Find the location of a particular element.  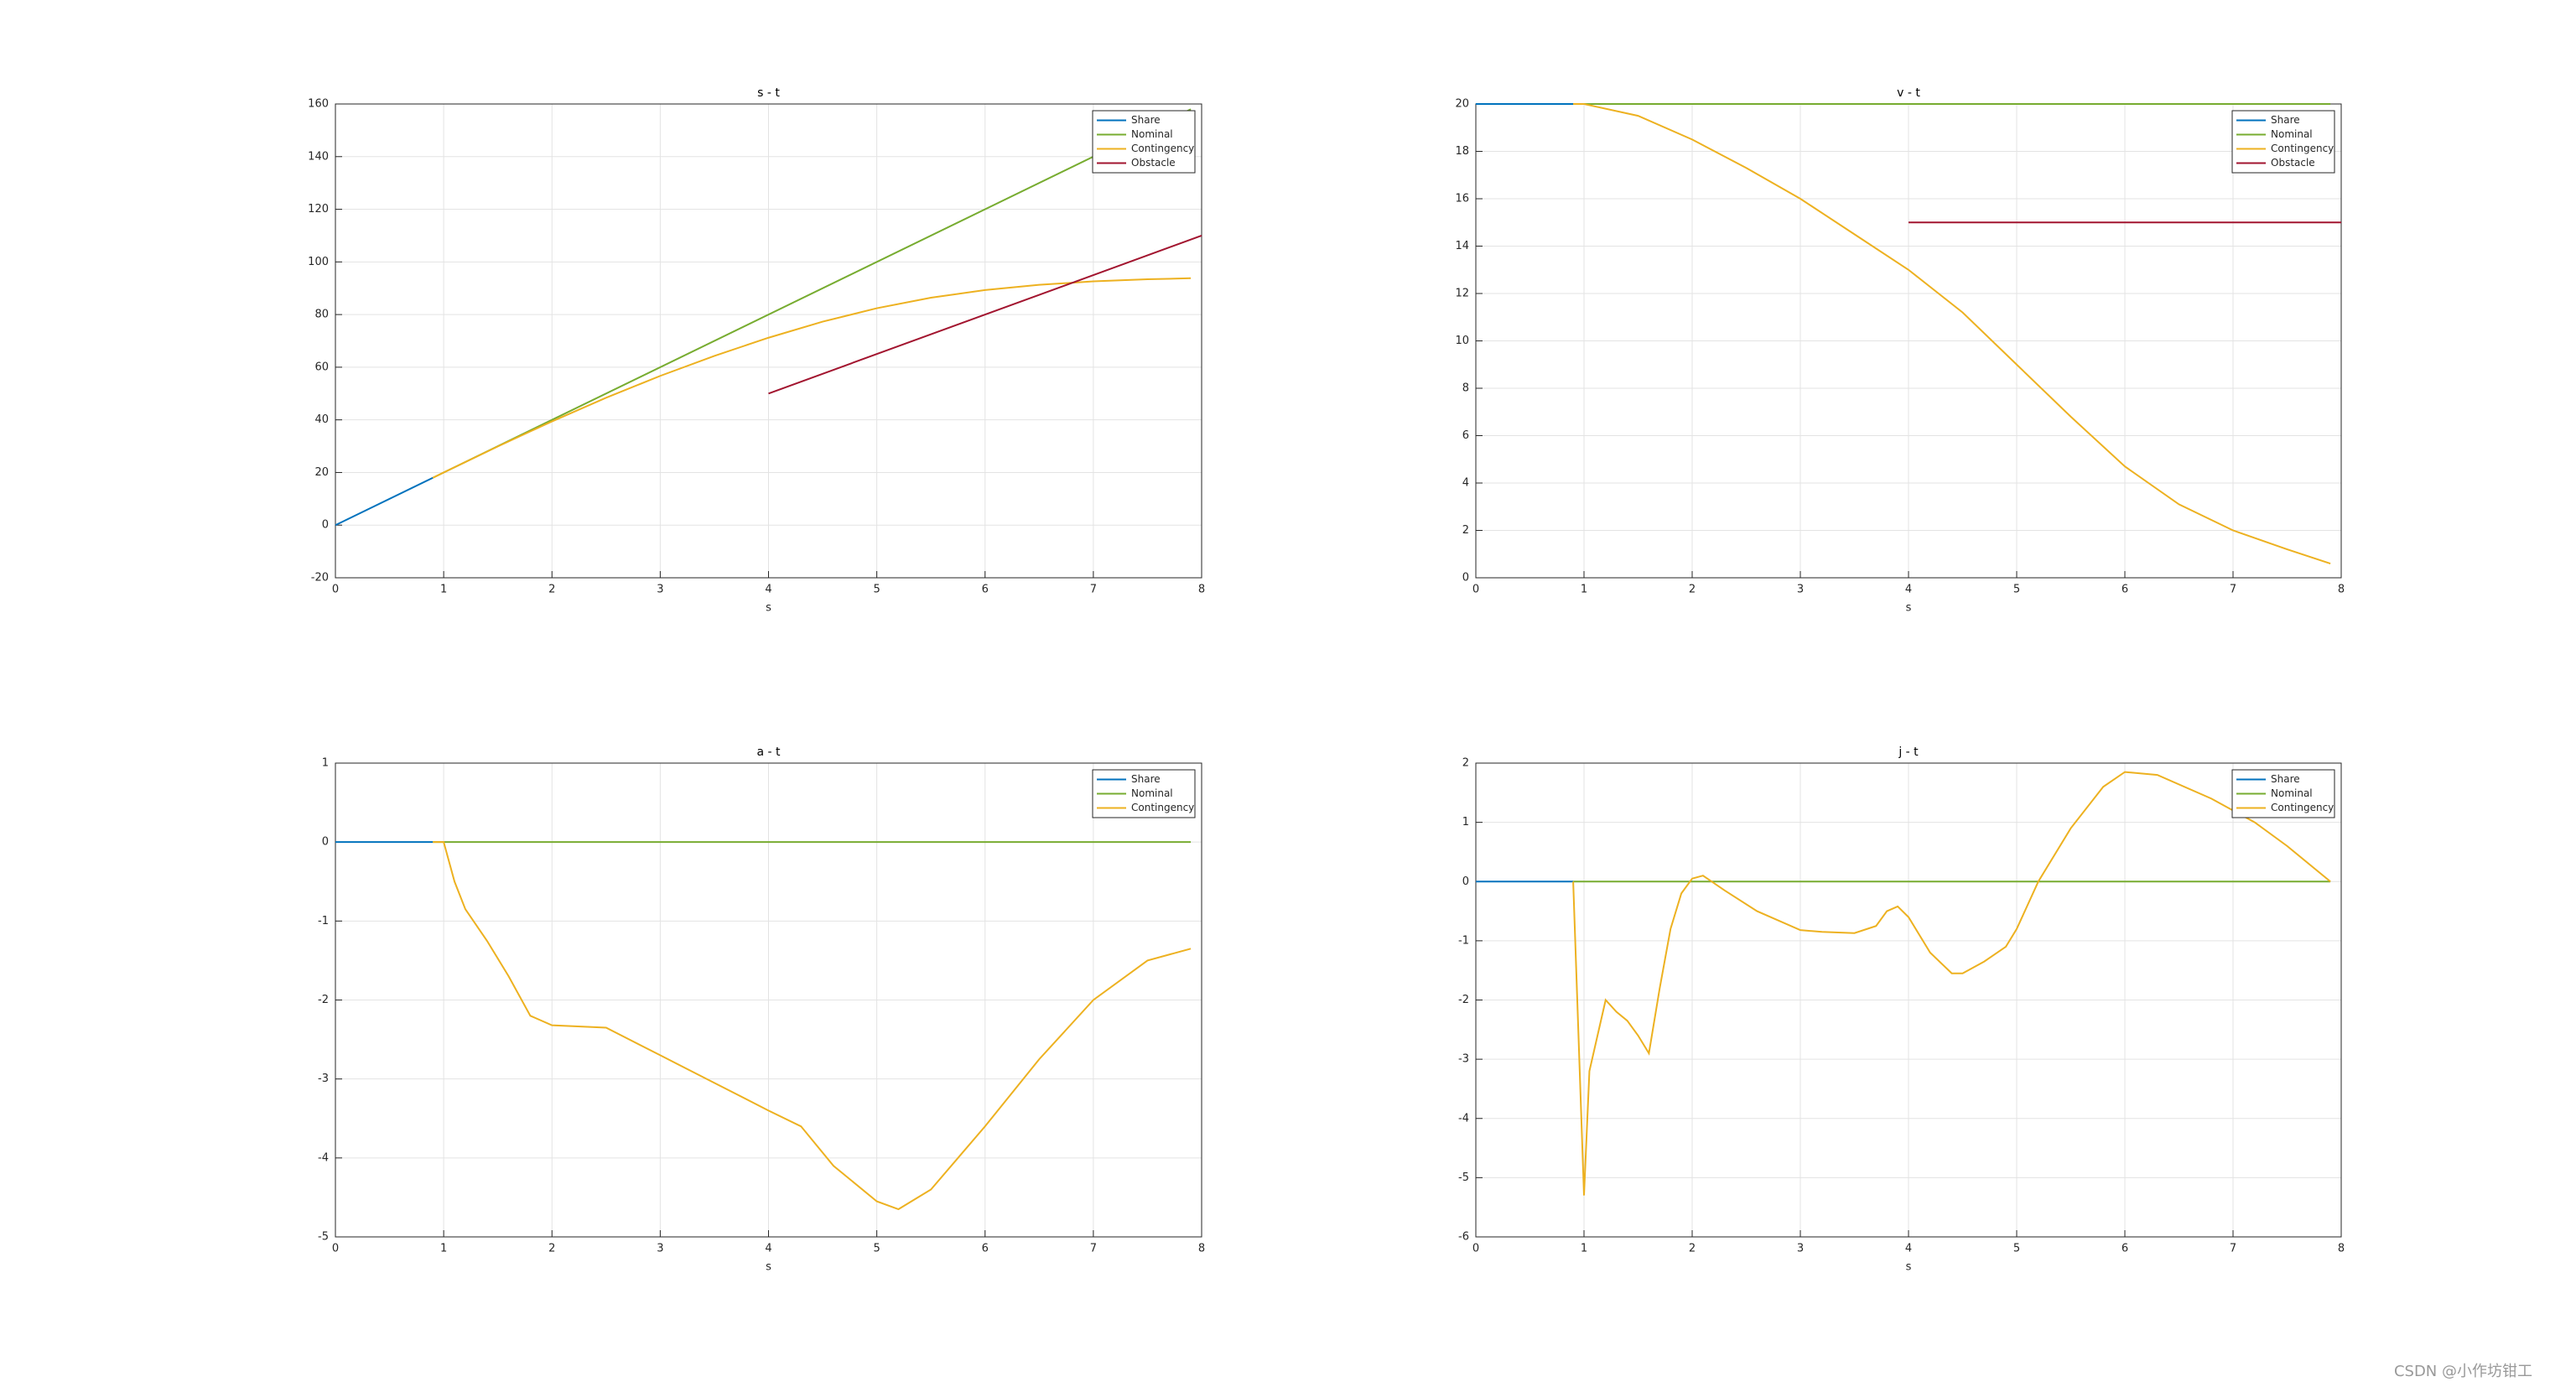

y-tick-label: 120 is located at coordinates (318, 210).